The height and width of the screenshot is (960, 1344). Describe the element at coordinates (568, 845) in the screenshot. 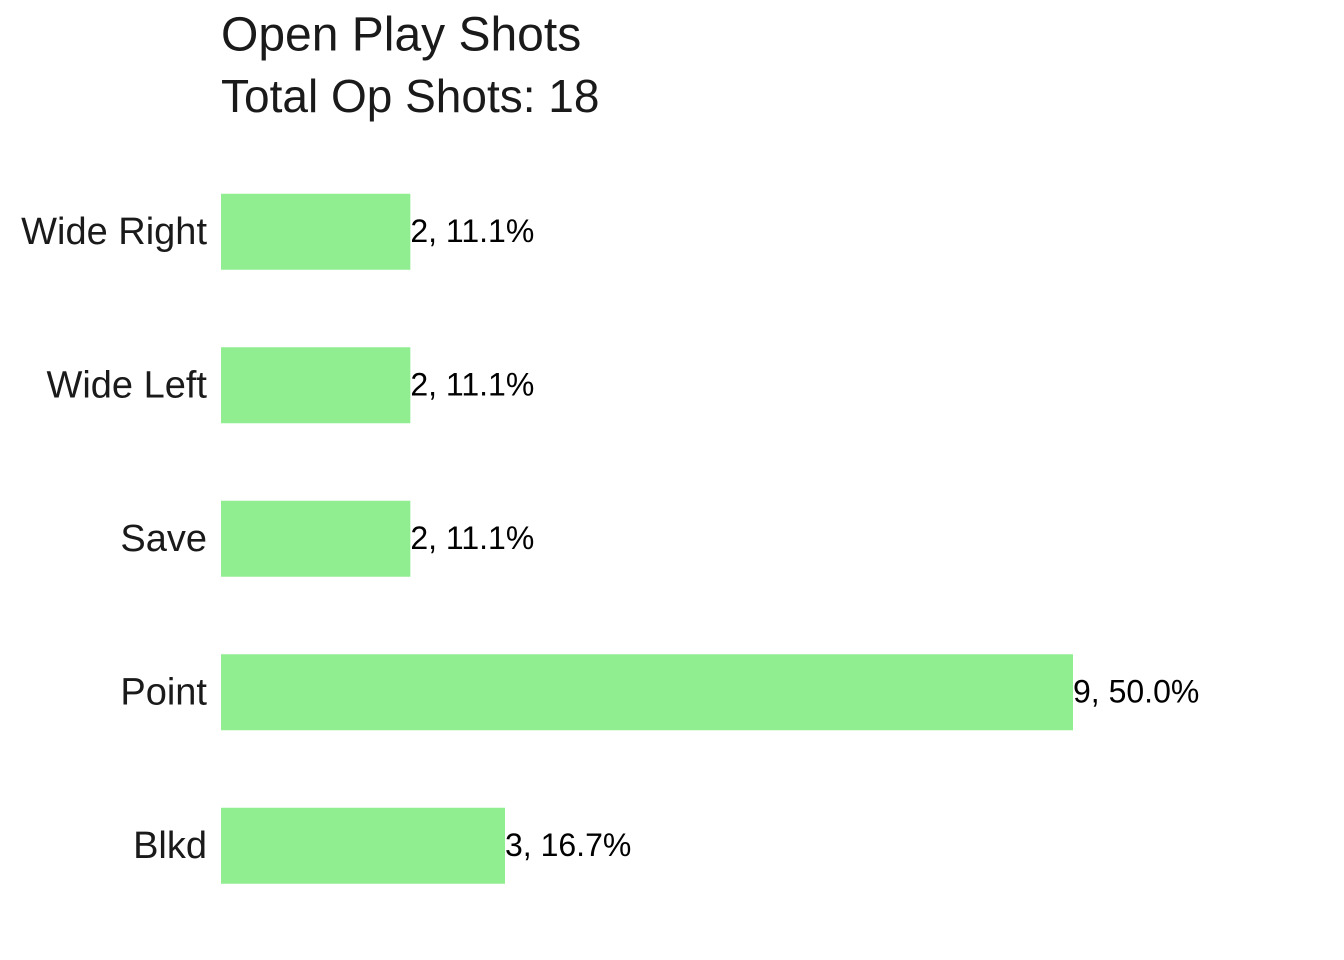

I see `value-label: 3, 16.7%` at that location.